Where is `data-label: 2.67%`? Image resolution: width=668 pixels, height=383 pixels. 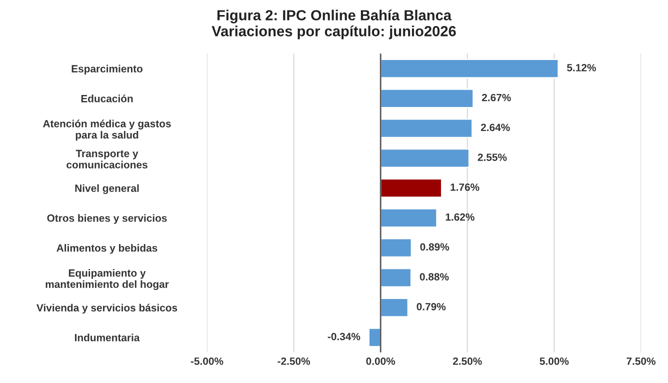
data-label: 2.67% is located at coordinates (496, 98).